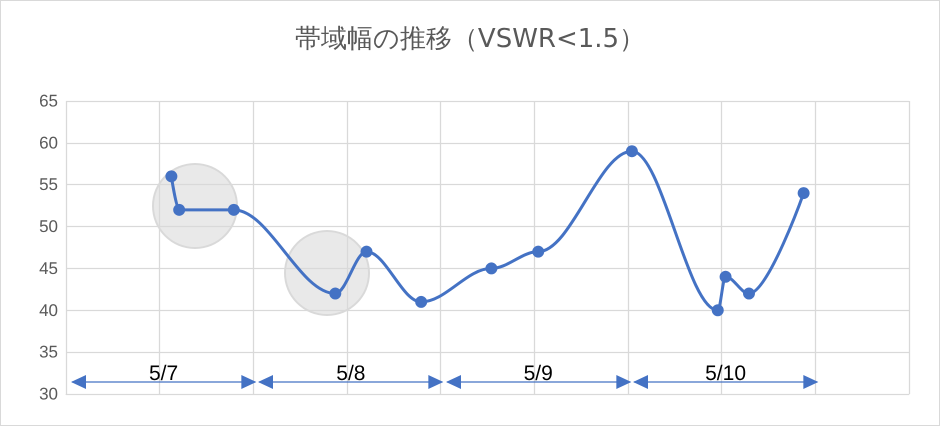 This screenshot has width=940, height=426. I want to click on annotation: 5/7, so click(163, 374).